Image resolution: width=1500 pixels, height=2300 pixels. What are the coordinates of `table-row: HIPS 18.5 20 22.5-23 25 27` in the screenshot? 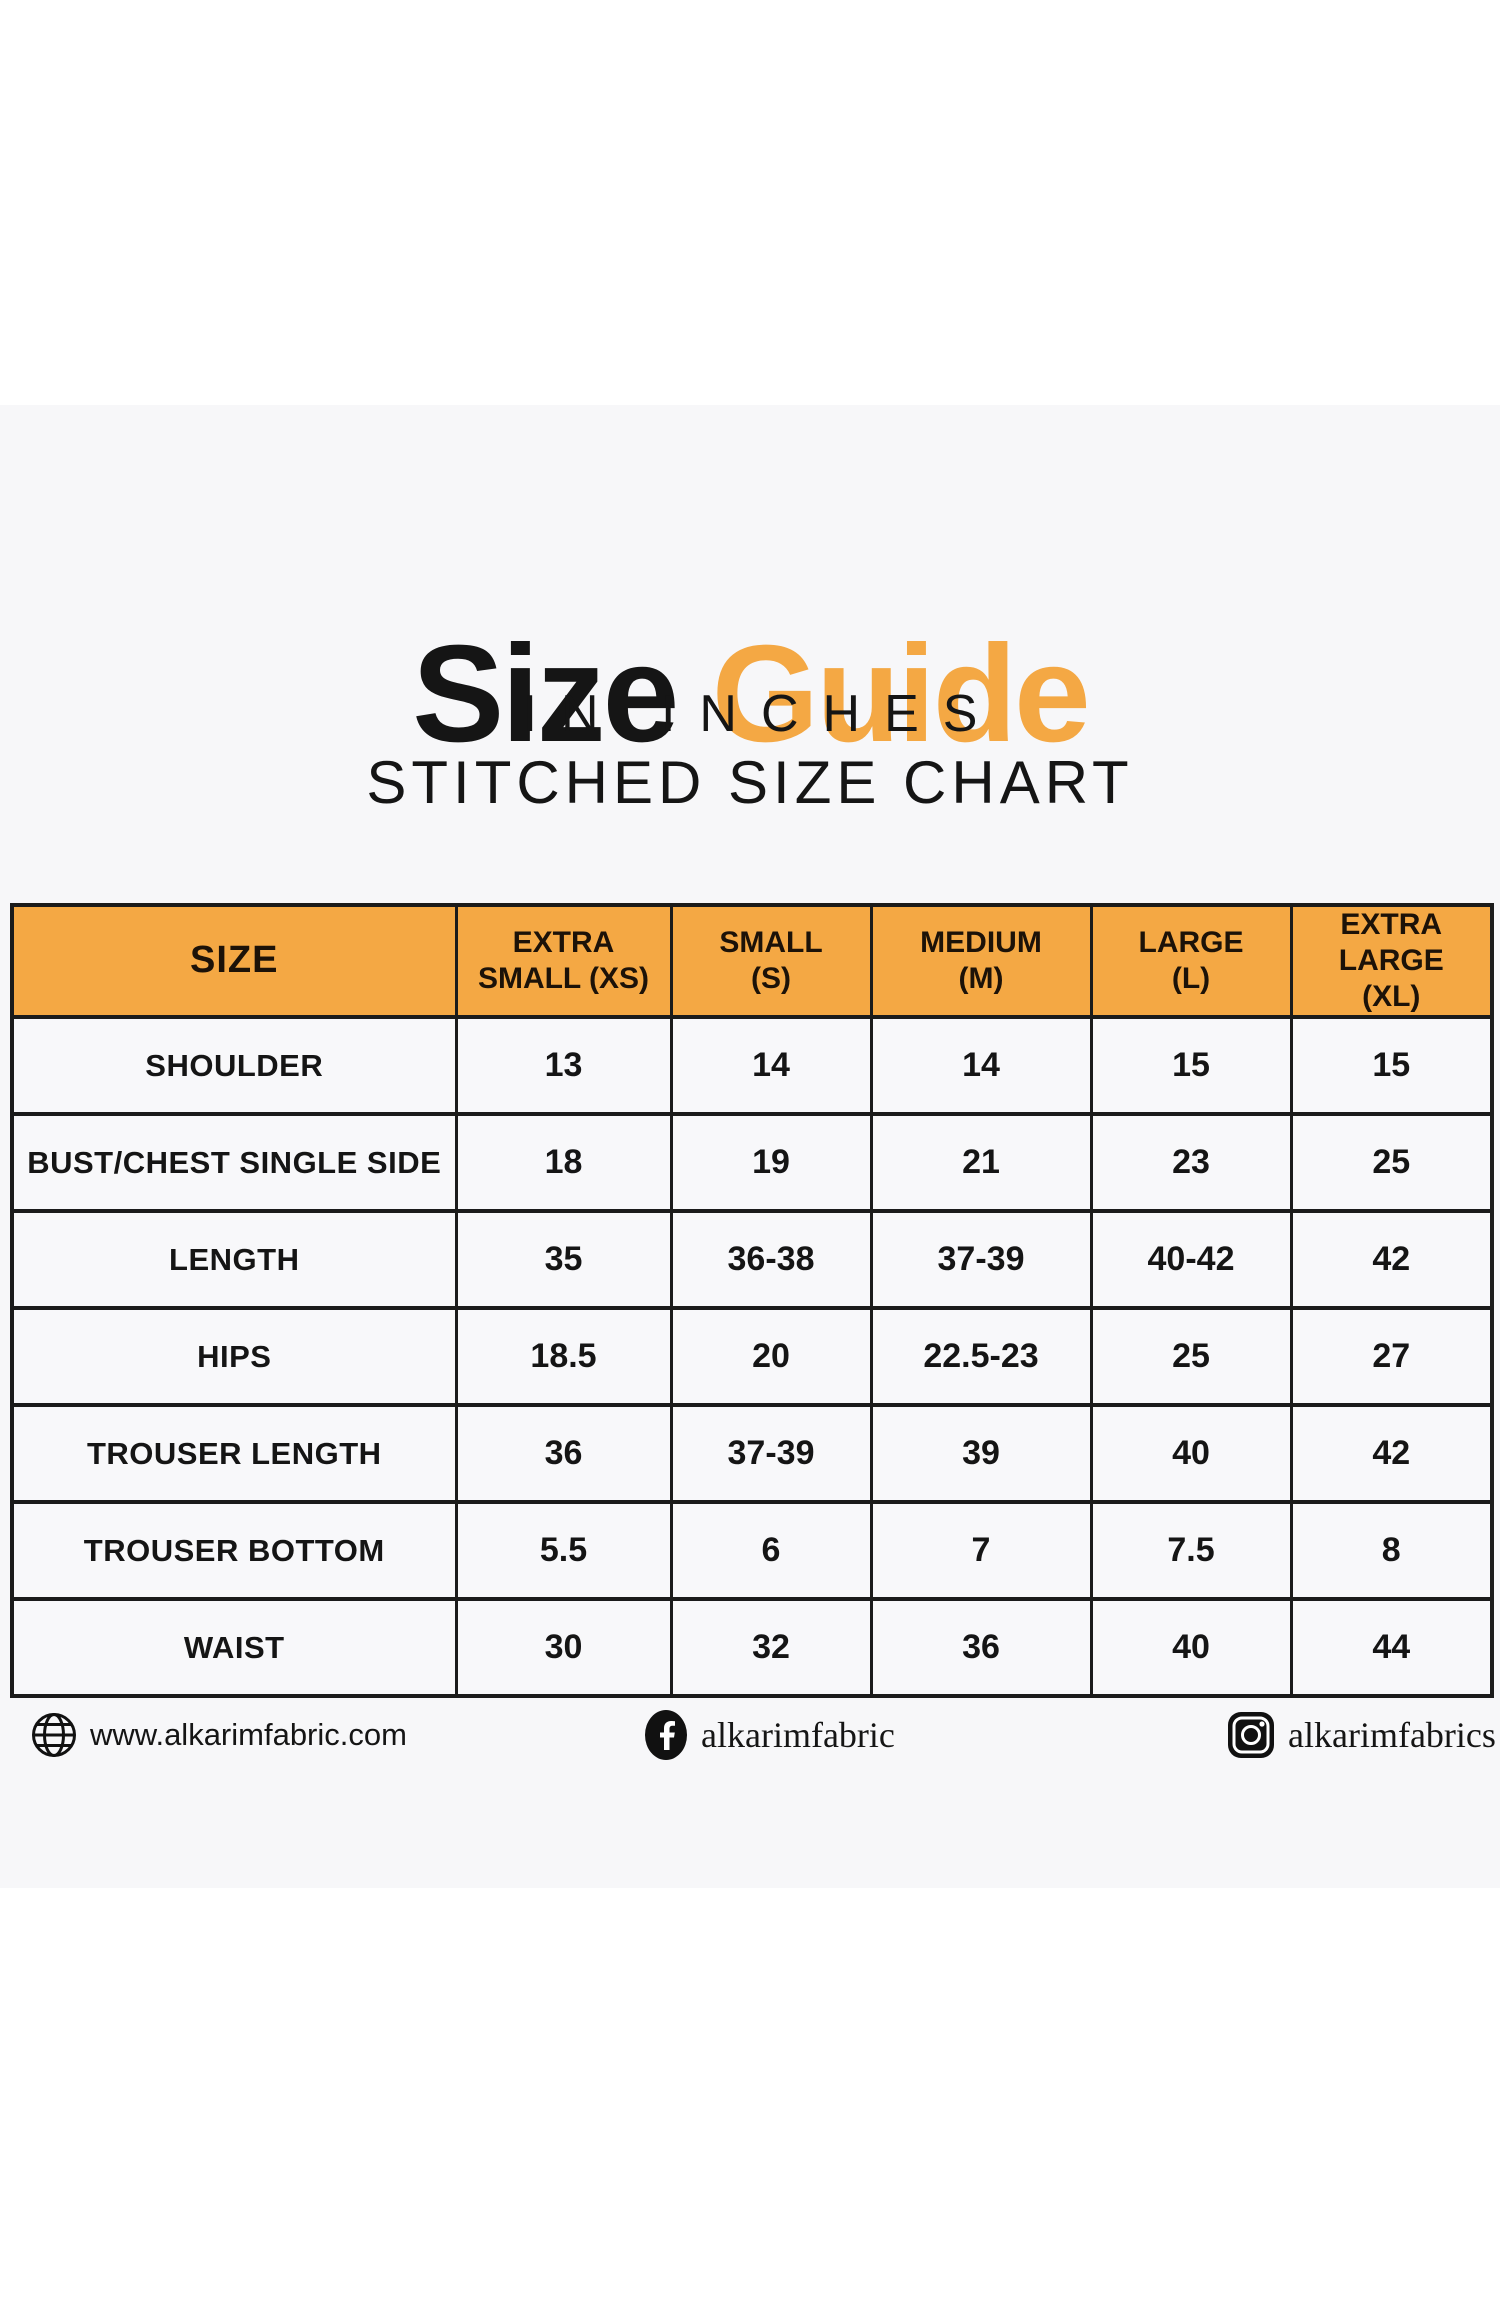 It's located at (752, 1356).